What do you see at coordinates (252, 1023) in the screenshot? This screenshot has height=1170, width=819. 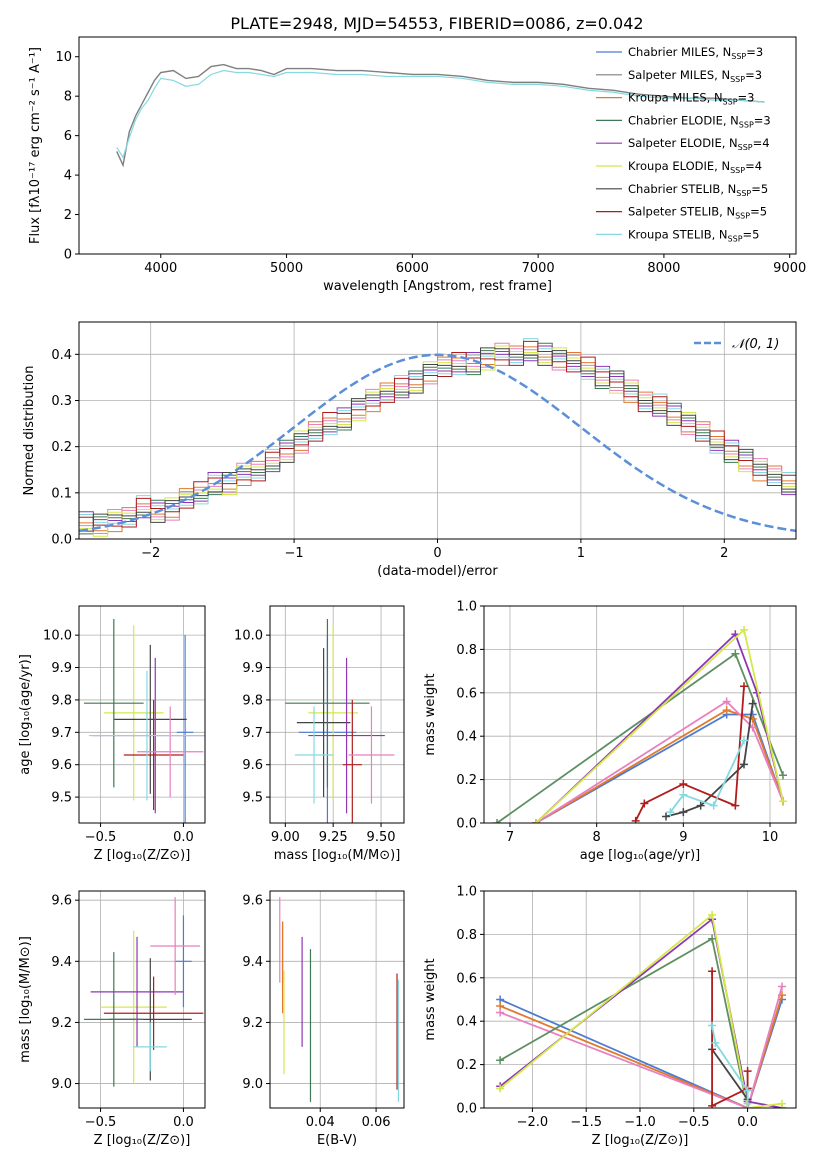 I see `y-tick-label: 9.2` at bounding box center [252, 1023].